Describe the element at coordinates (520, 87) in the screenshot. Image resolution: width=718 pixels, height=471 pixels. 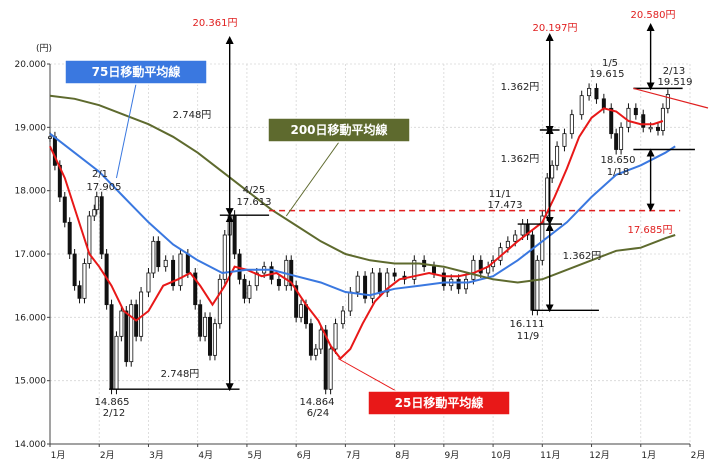
I see `label-1362-a: 1.362円` at that location.